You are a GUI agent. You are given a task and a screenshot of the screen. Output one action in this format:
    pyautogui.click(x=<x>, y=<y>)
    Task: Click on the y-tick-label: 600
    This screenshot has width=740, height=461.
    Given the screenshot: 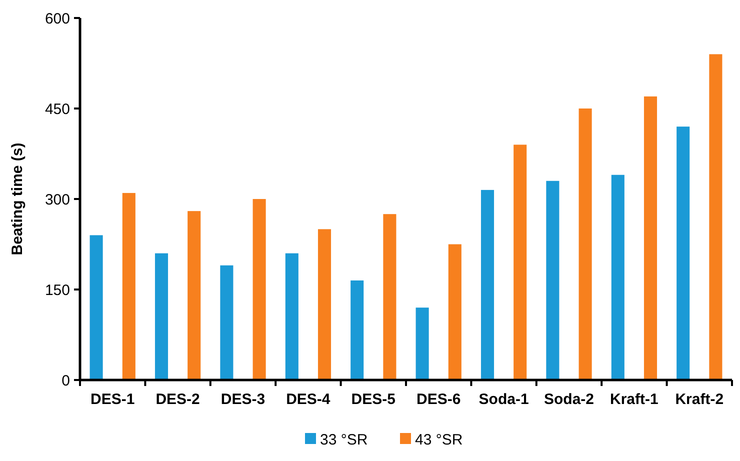 What is the action you would take?
    pyautogui.click(x=57, y=19)
    